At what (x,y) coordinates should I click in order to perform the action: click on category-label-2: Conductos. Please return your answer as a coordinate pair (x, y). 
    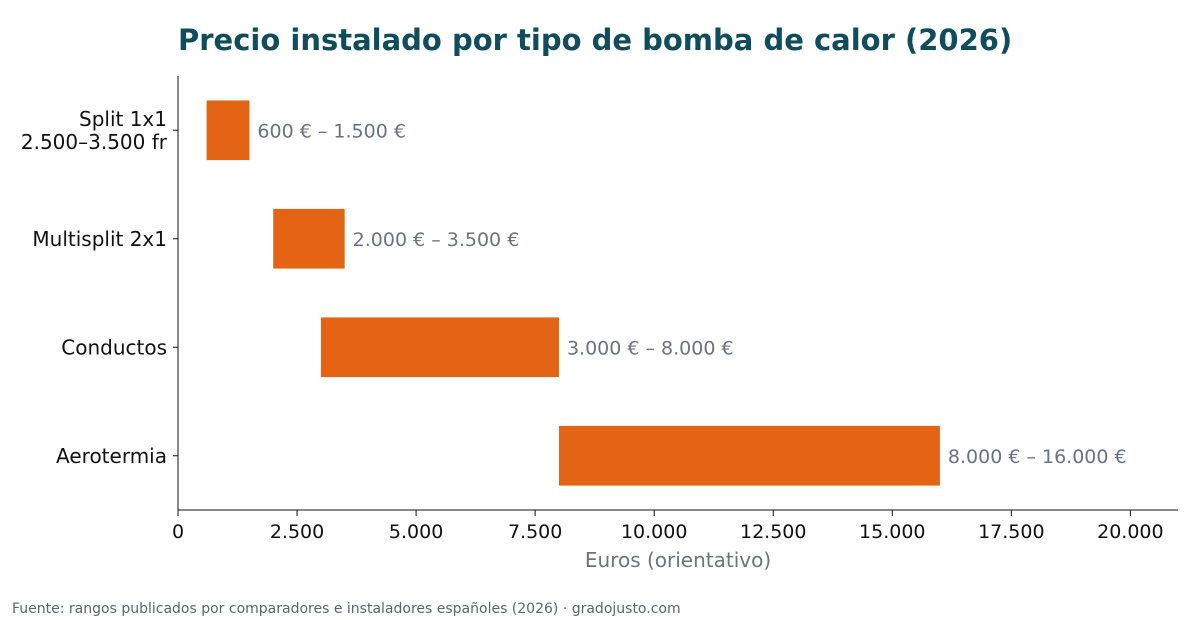
    Looking at the image, I should click on (114, 347).